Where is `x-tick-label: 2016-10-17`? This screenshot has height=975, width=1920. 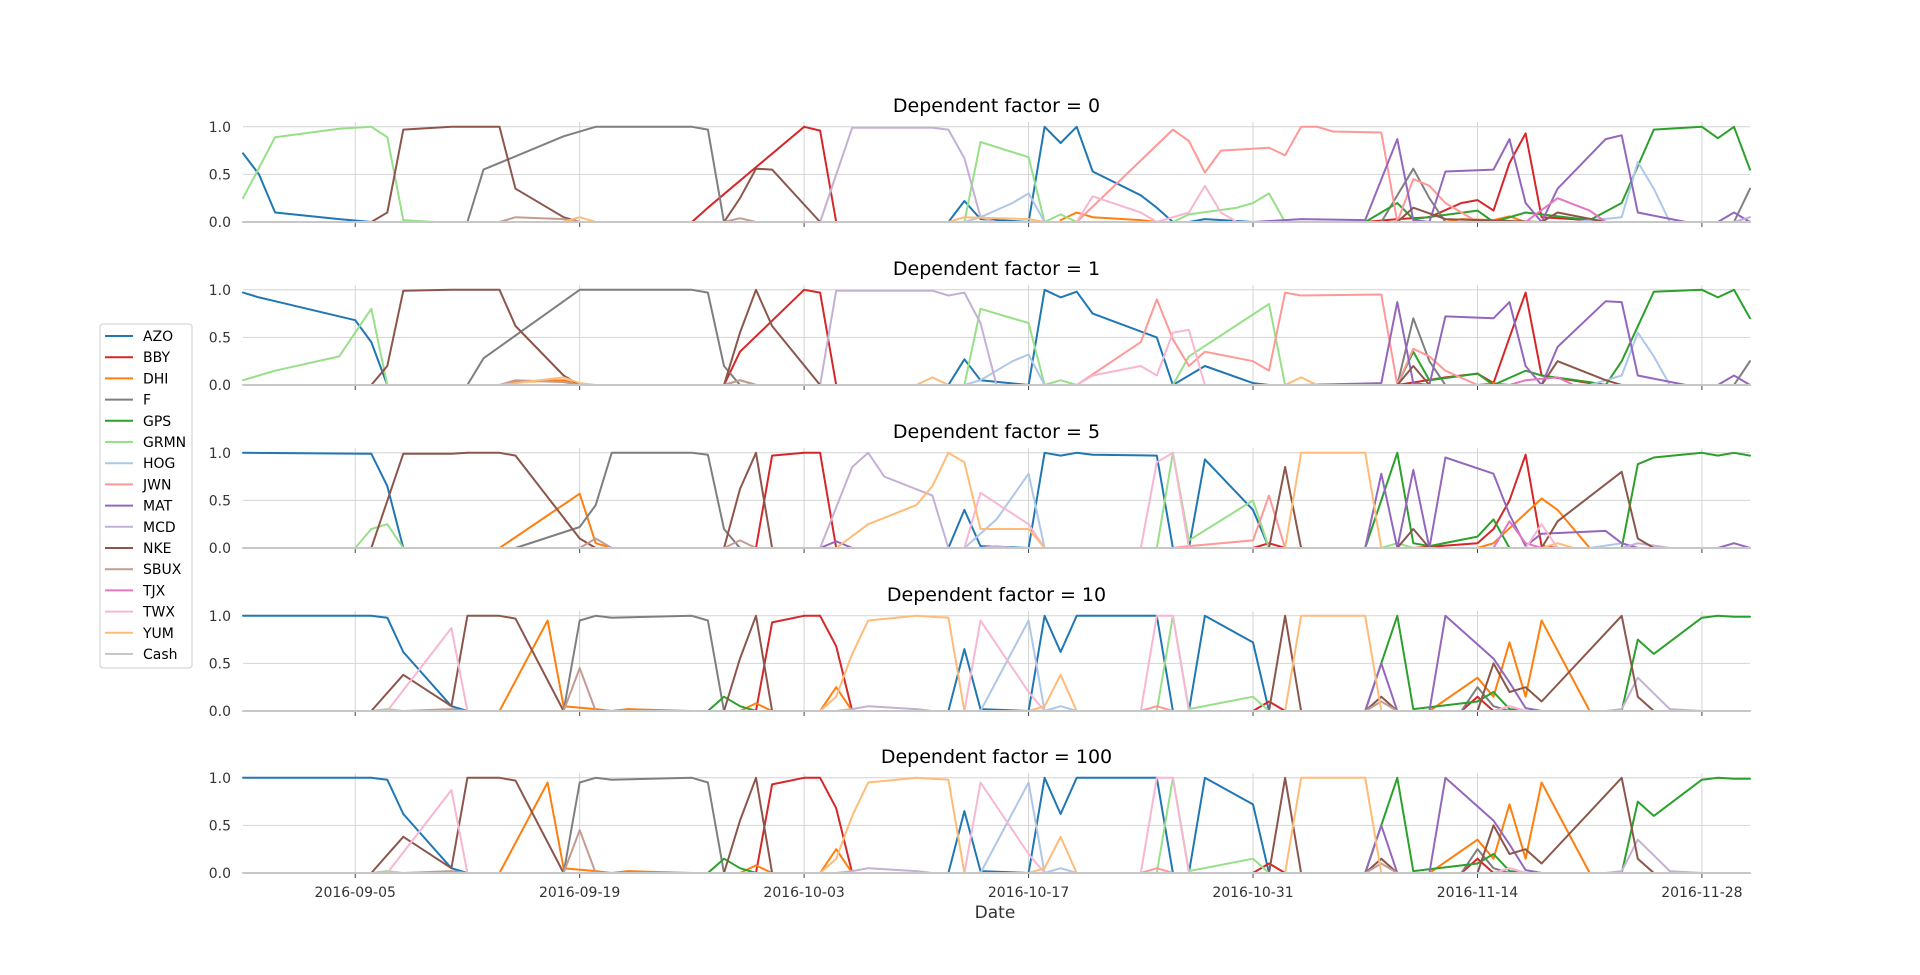
x-tick-label: 2016-10-17 is located at coordinates (1028, 893).